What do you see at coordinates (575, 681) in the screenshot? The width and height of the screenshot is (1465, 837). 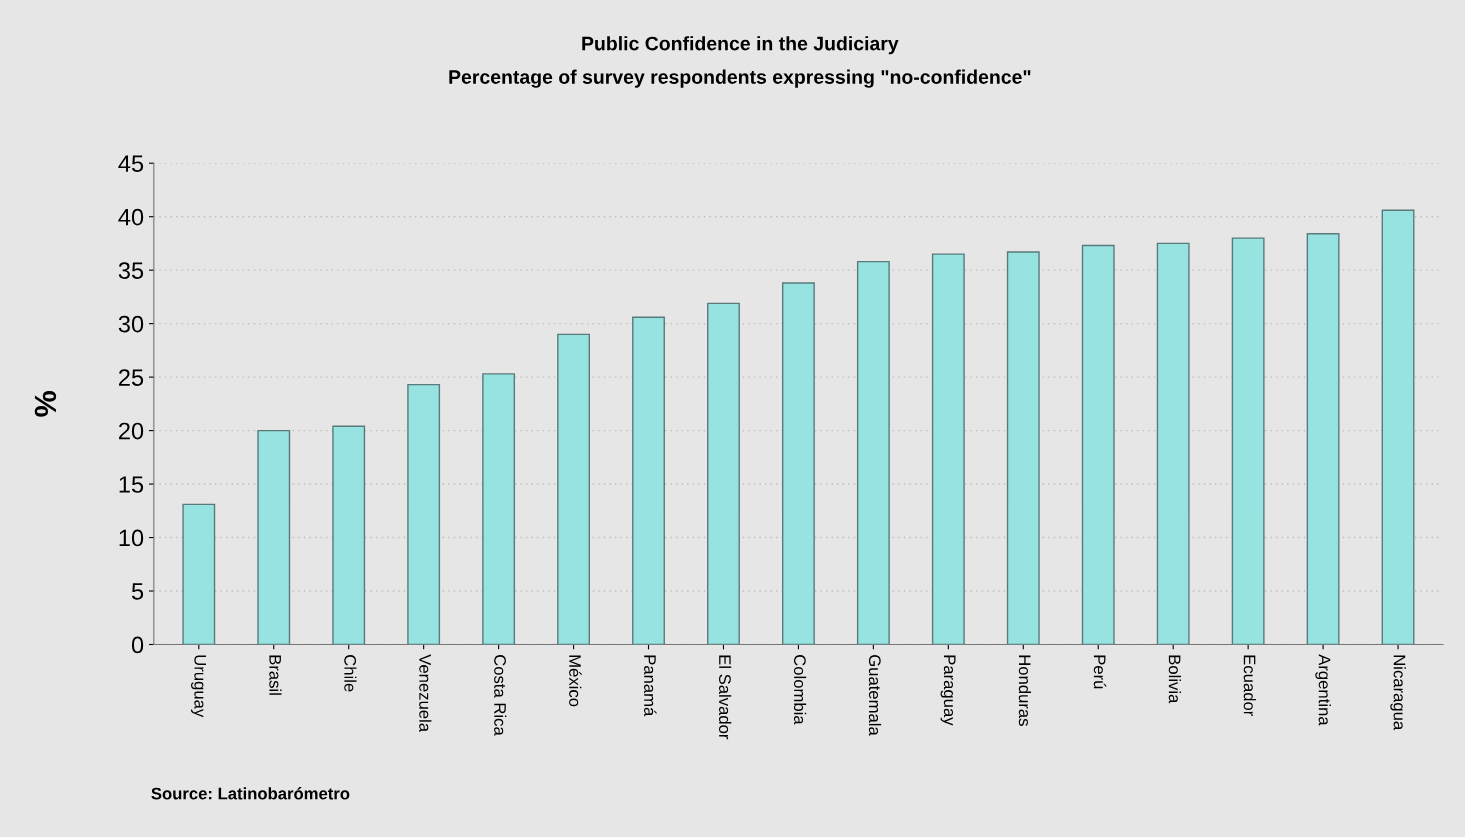 I see `x-tick-label: México` at bounding box center [575, 681].